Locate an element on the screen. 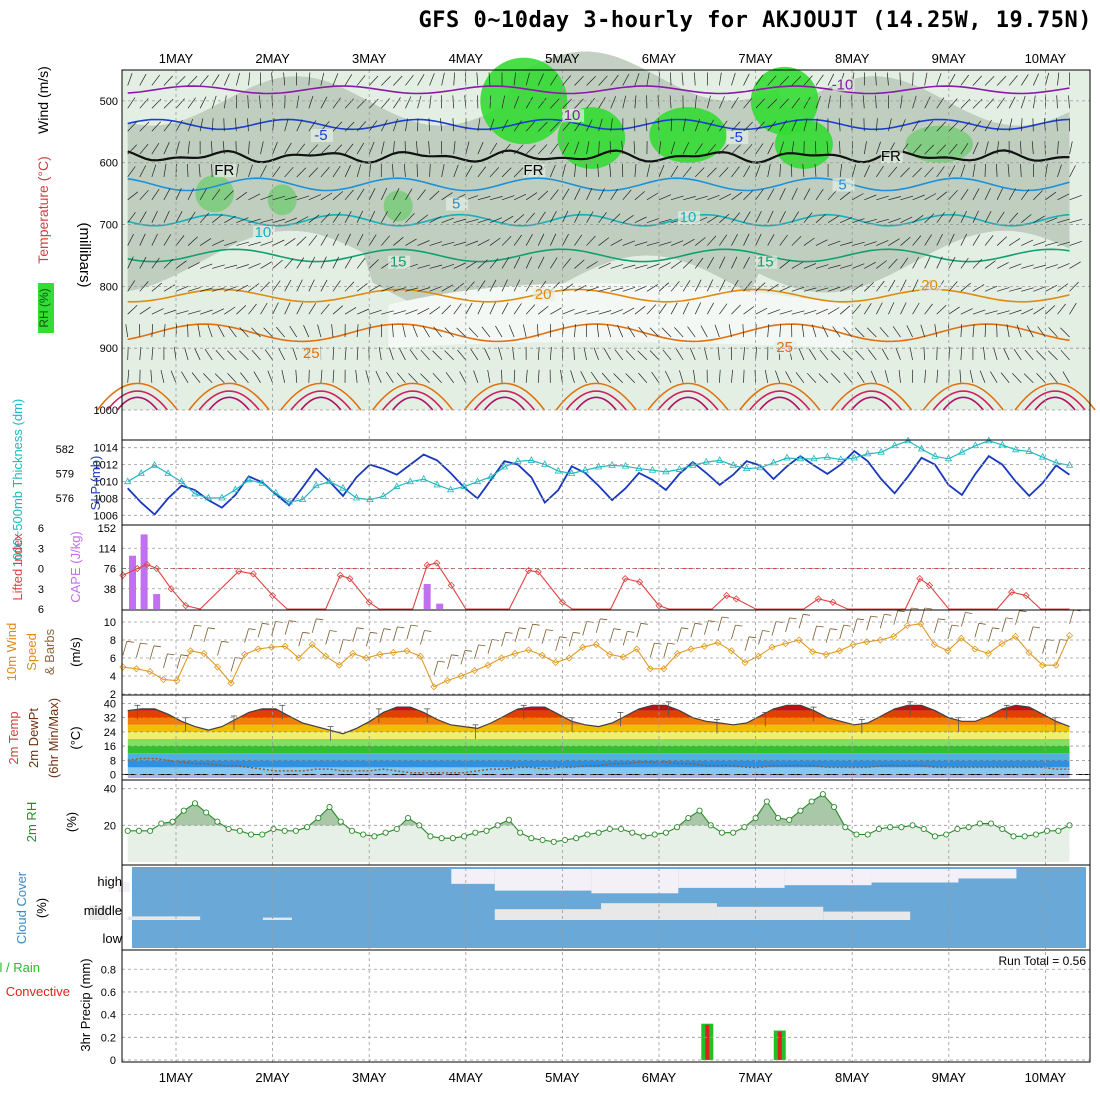 This screenshot has height=1100, width=1100. ylabel-barbs: & Barbs is located at coordinates (49, 651).